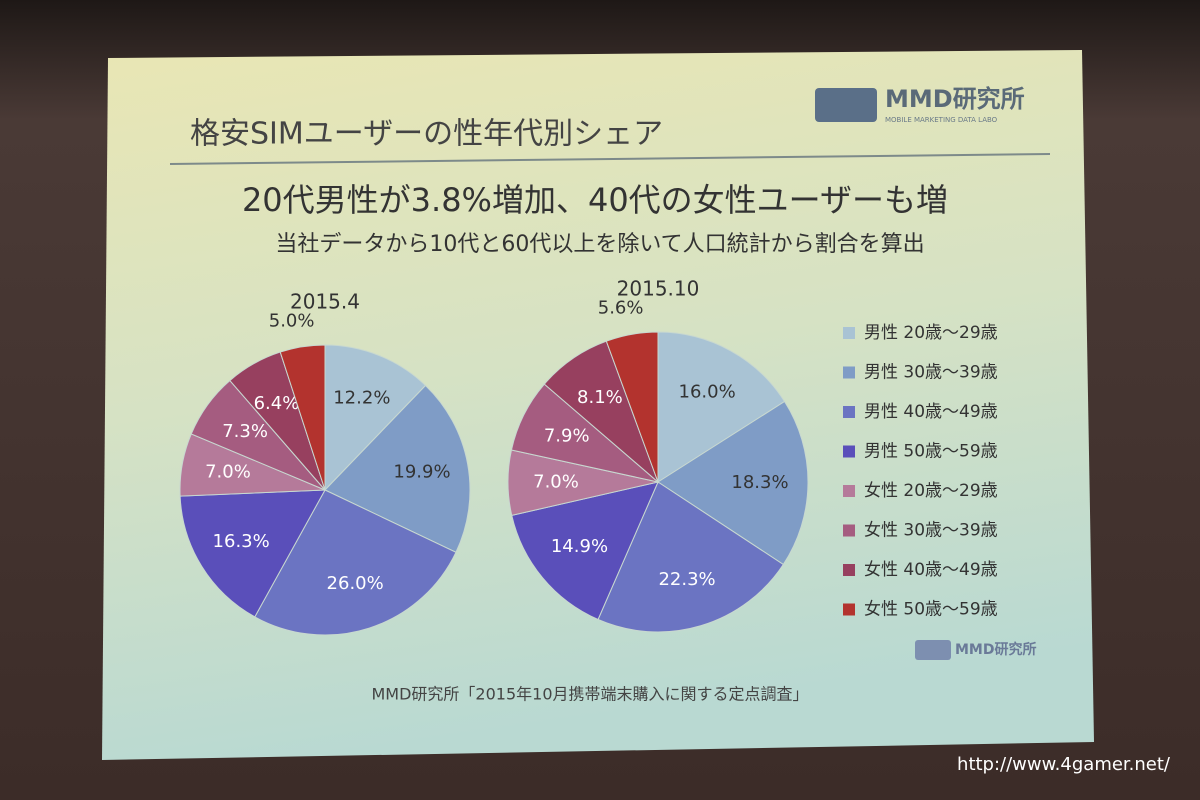 The image size is (1200, 800). What do you see at coordinates (707, 392) in the screenshot?
I see `value-label: 16.0%` at bounding box center [707, 392].